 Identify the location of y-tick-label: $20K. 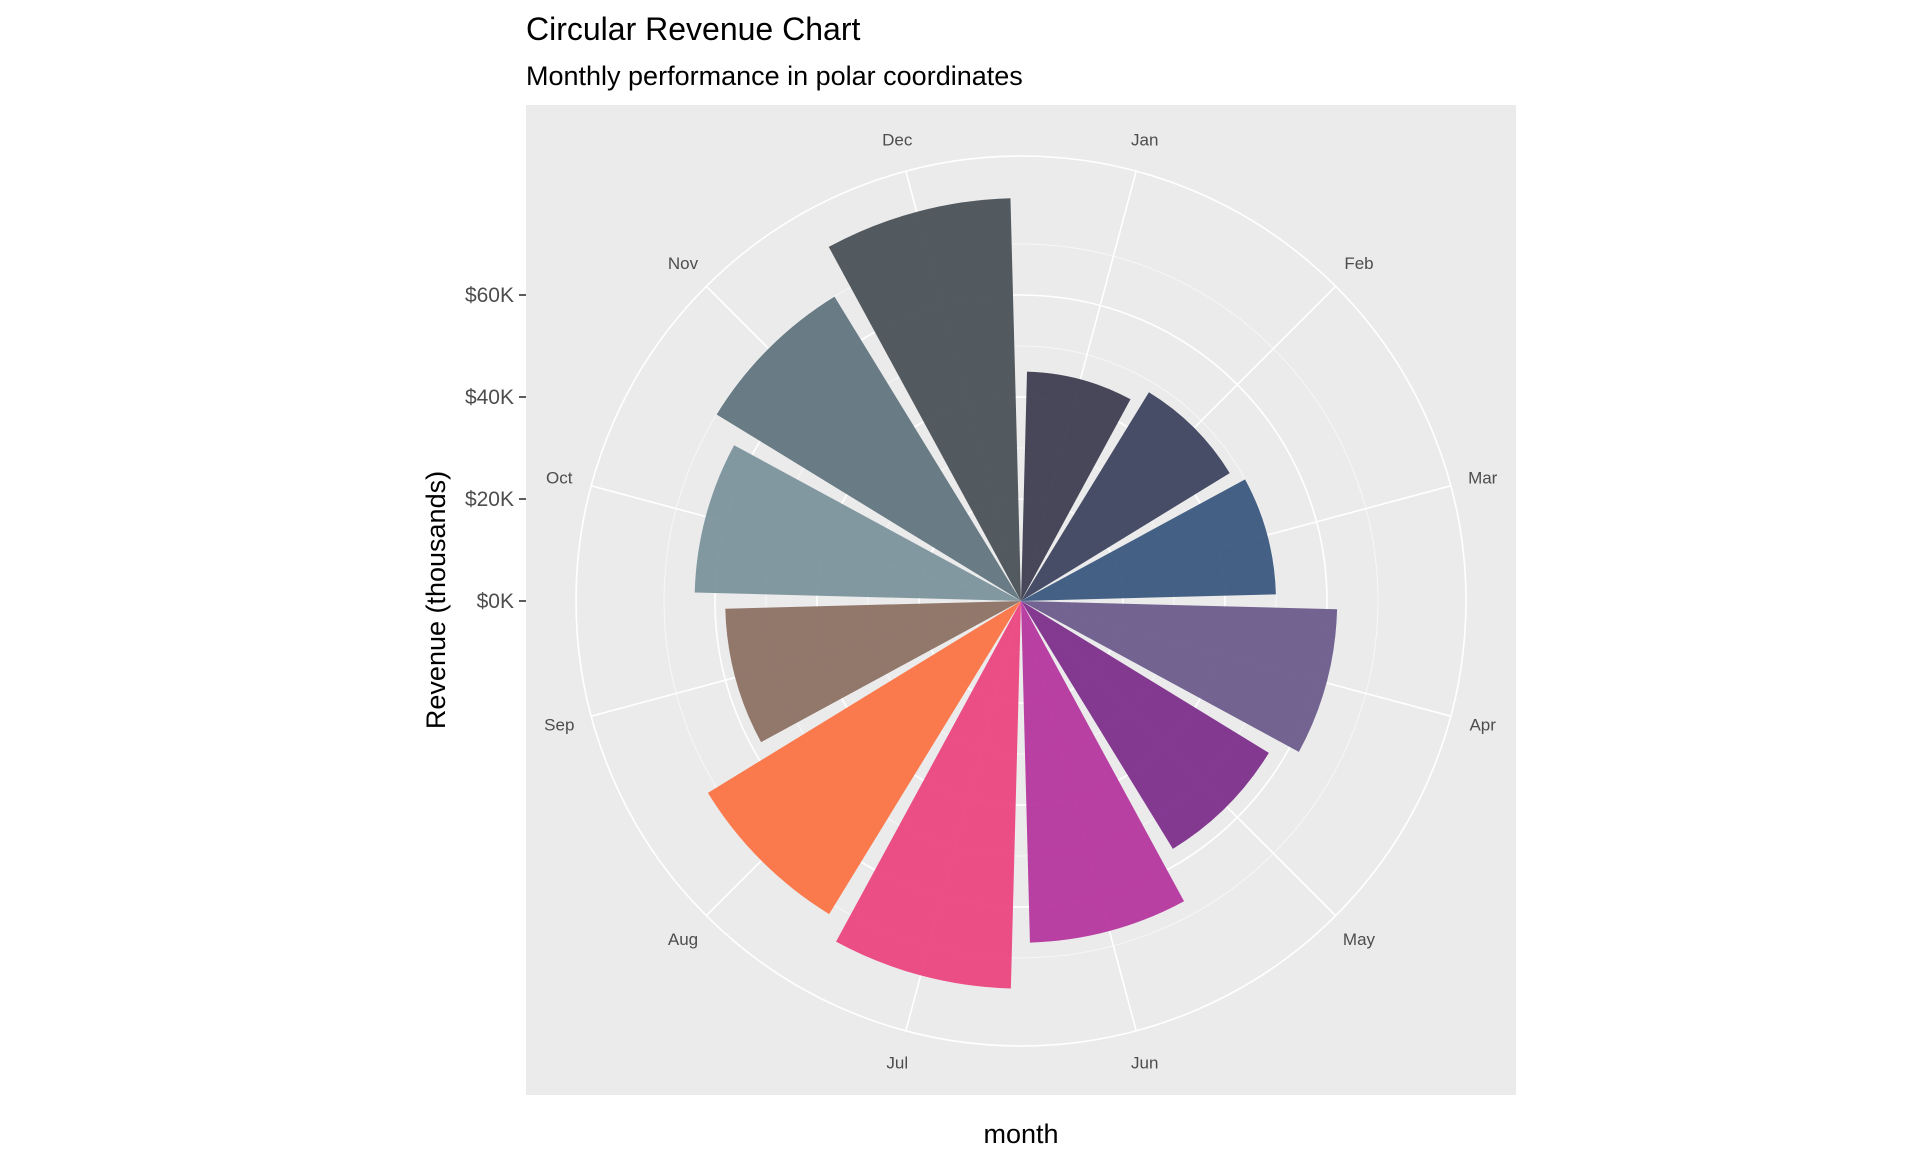
(489, 499).